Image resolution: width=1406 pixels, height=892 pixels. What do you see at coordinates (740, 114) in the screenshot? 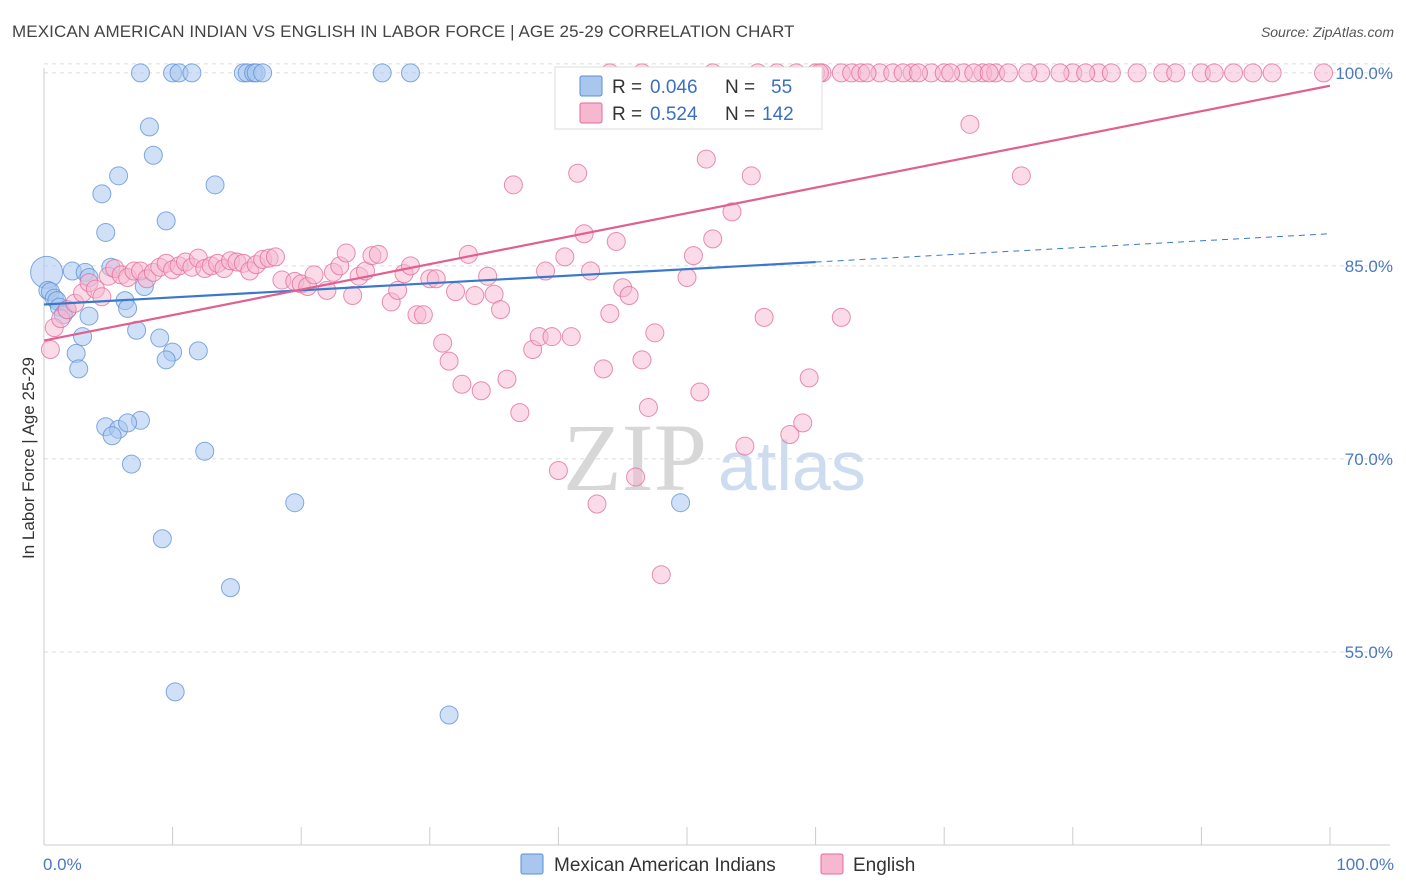
I see `legend-n-label-2: N =` at bounding box center [740, 114].